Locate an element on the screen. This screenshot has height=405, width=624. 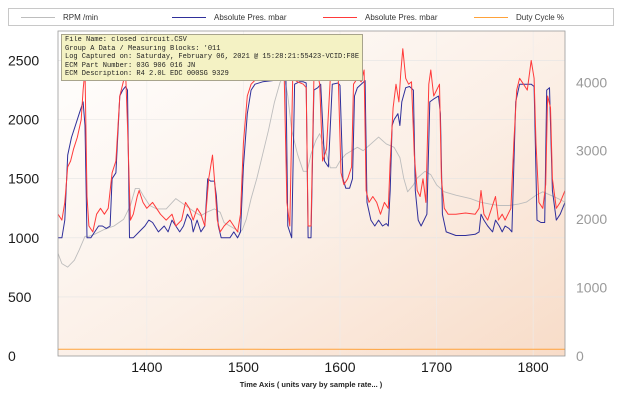
left-tick-label: 500 is located at coordinates (20, 297).